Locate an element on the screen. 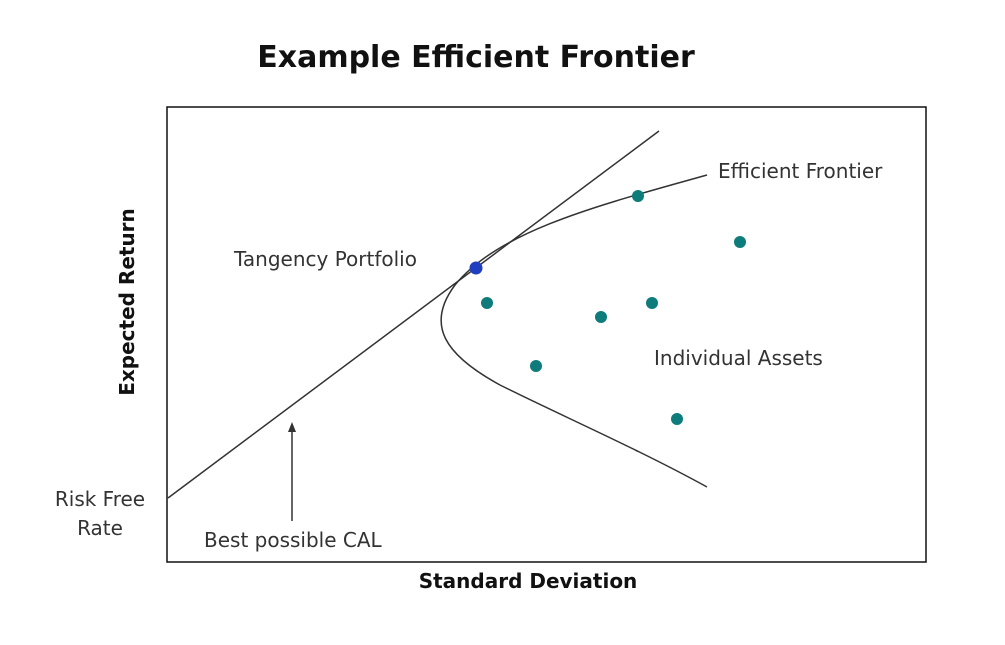 The image size is (1005, 645). risk-free-rate-label-line2: Rate is located at coordinates (100, 528).